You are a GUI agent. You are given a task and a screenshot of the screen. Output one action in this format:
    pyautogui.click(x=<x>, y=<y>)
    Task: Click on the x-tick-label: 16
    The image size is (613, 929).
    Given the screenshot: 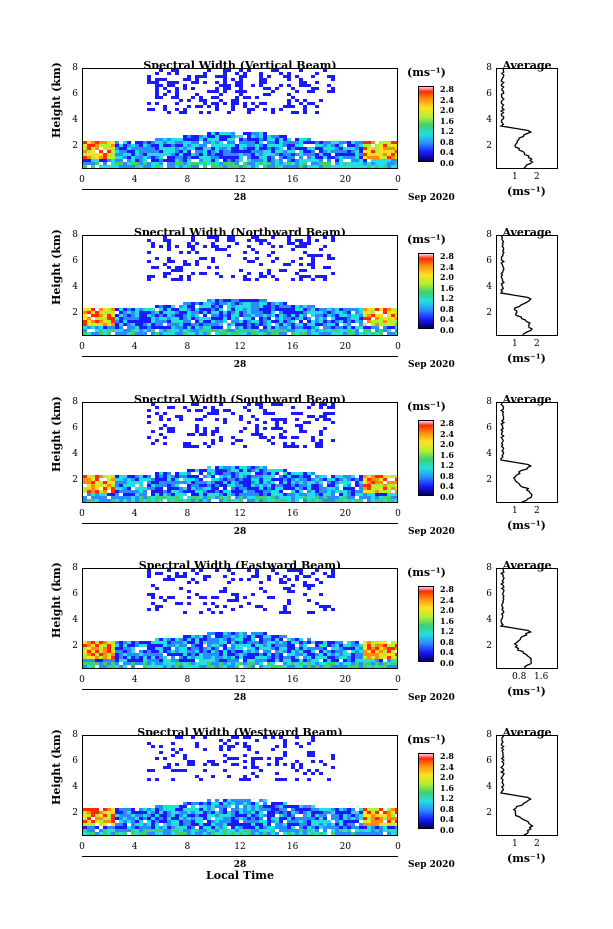 What is the action you would take?
    pyautogui.click(x=292, y=180)
    